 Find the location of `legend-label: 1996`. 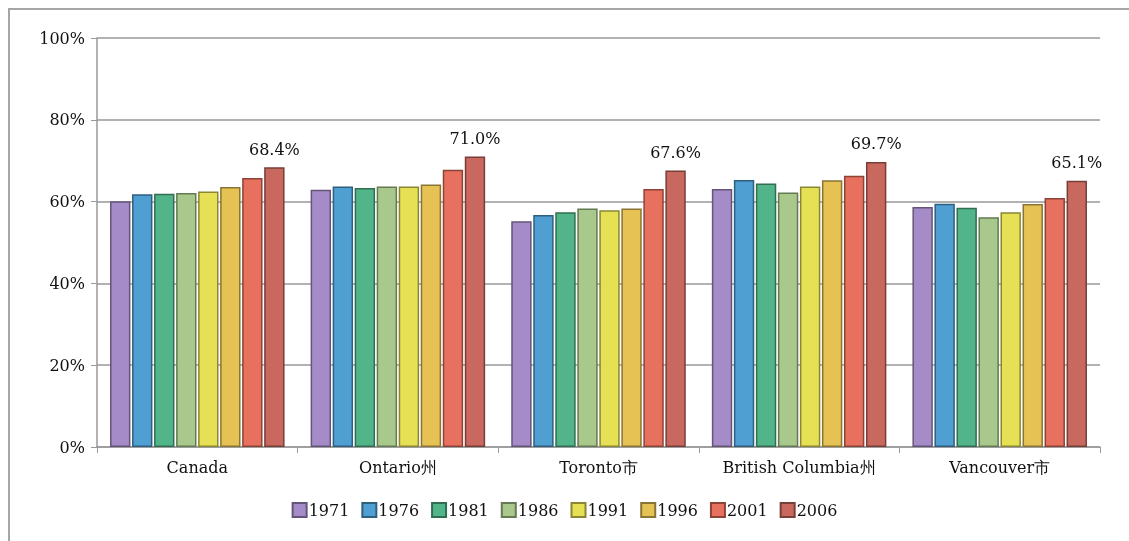

legend-label: 1996 is located at coordinates (677, 510).